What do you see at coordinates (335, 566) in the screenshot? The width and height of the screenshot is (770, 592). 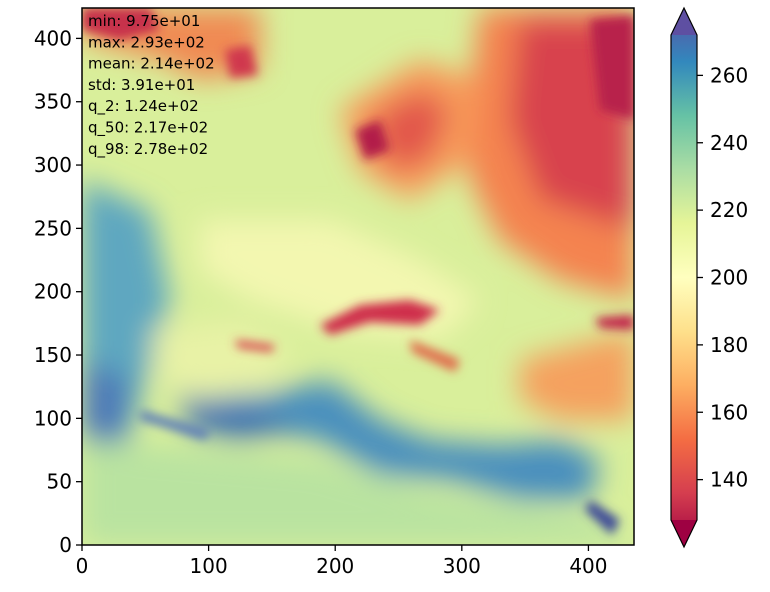 I see `x-tick-label: 200` at bounding box center [335, 566].